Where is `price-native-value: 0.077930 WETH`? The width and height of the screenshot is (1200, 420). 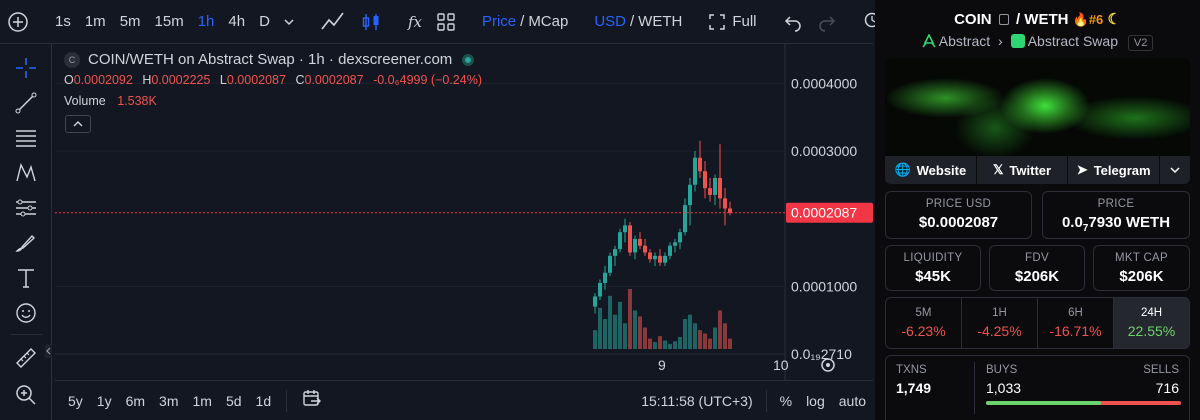 price-native-value: 0.077930 WETH is located at coordinates (1116, 224).